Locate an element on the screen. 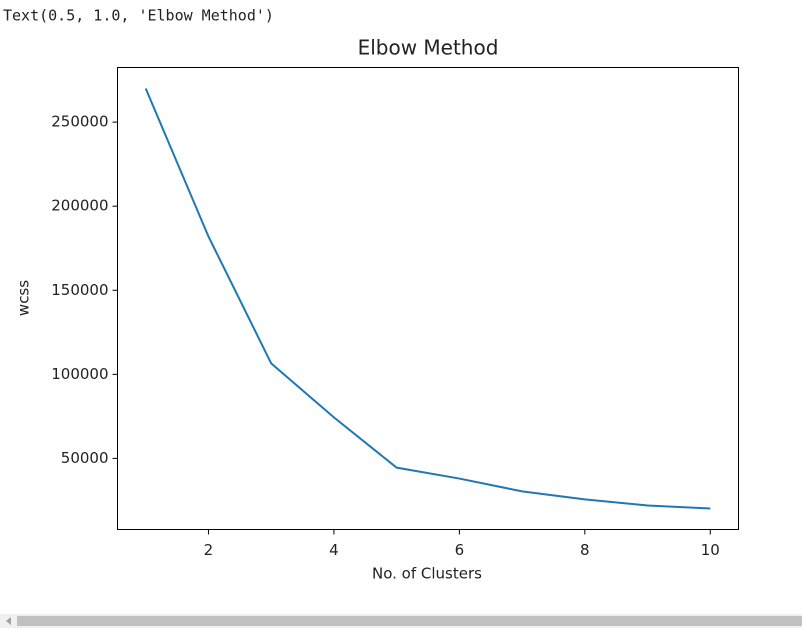 Image resolution: width=802 pixels, height=628 pixels. scrollbar-thumb is located at coordinates (409, 621).